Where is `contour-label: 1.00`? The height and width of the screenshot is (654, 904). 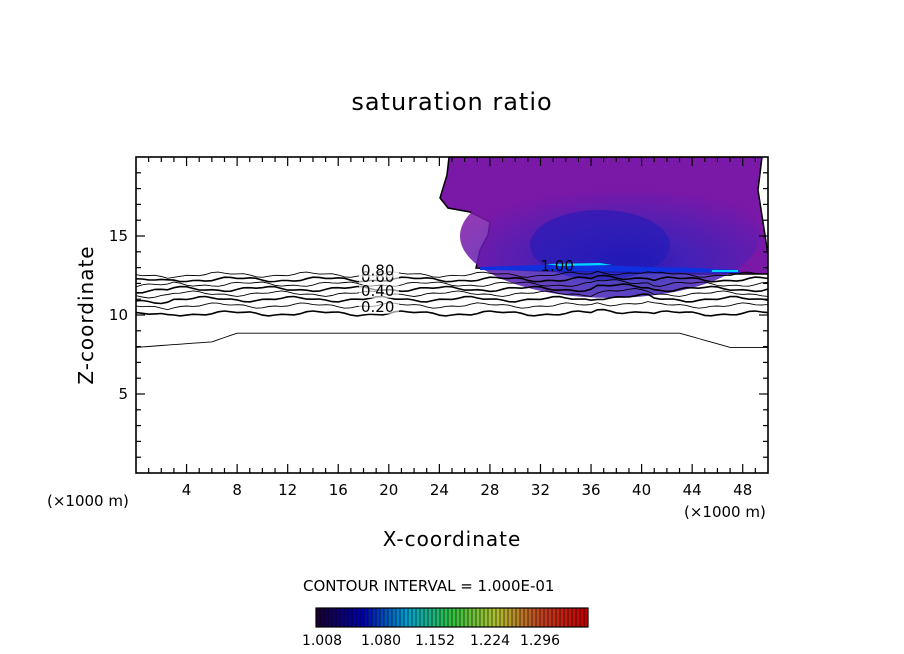 contour-label: 1.00 is located at coordinates (556, 266).